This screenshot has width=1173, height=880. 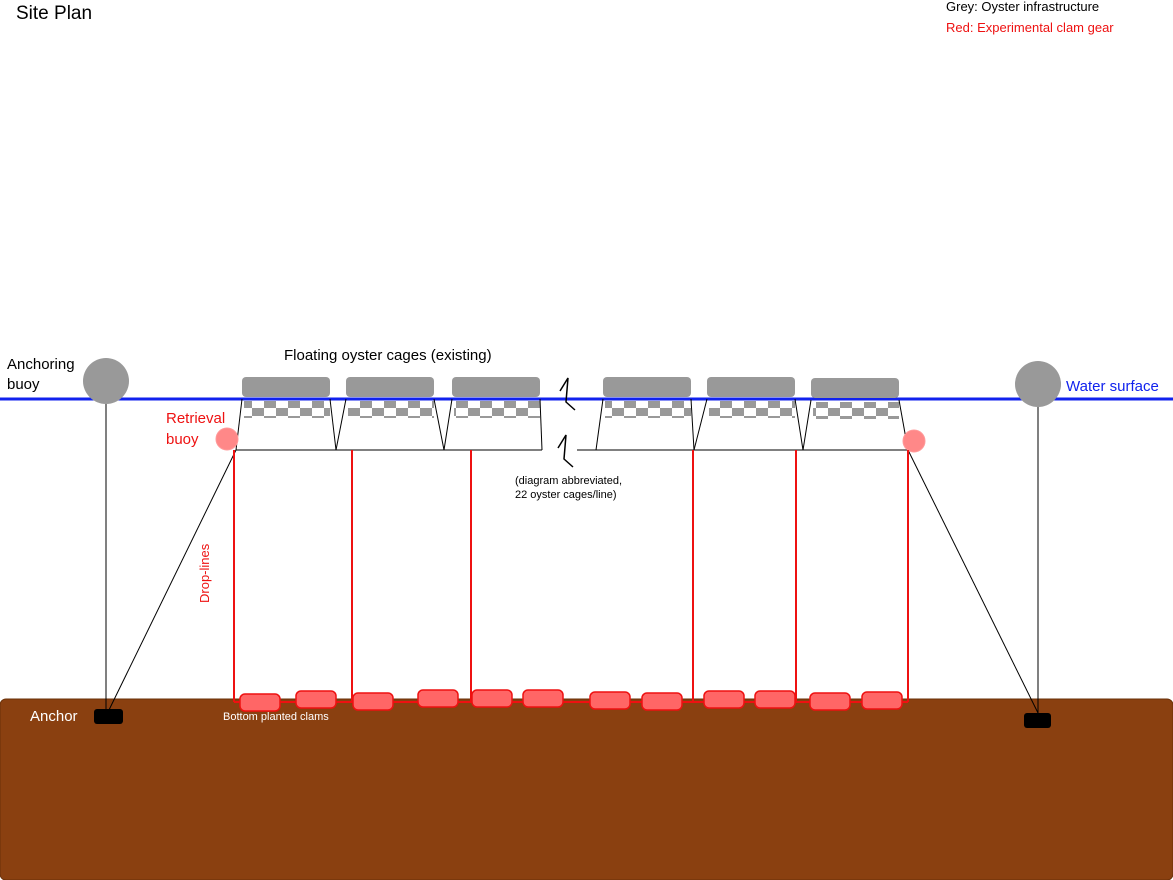 What do you see at coordinates (54, 13) in the screenshot?
I see `page-title: Site Plan` at bounding box center [54, 13].